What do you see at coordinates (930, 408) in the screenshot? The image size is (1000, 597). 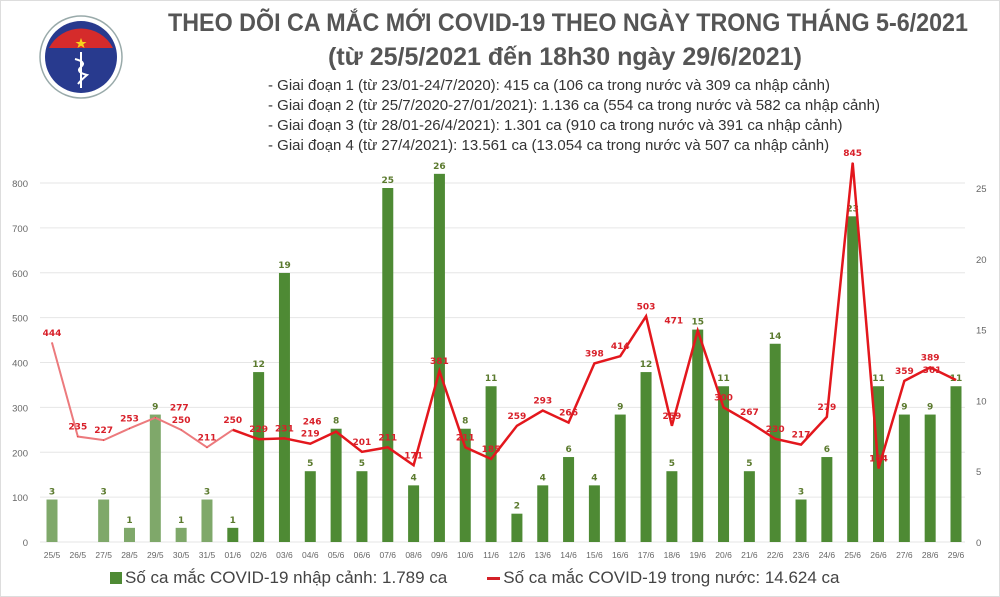 I see `bar-value-label: 9` at bounding box center [930, 408].